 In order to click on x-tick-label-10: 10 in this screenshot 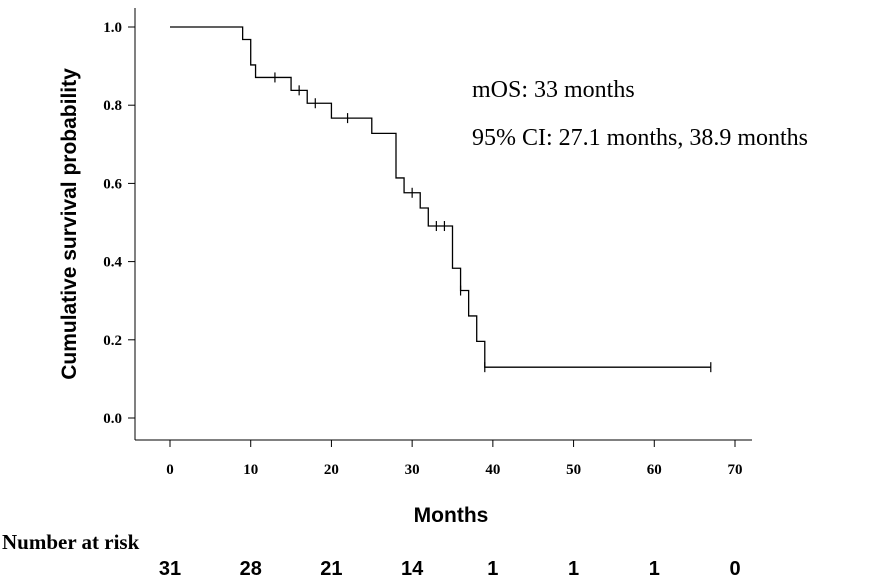, I will do `click(250, 470)`.